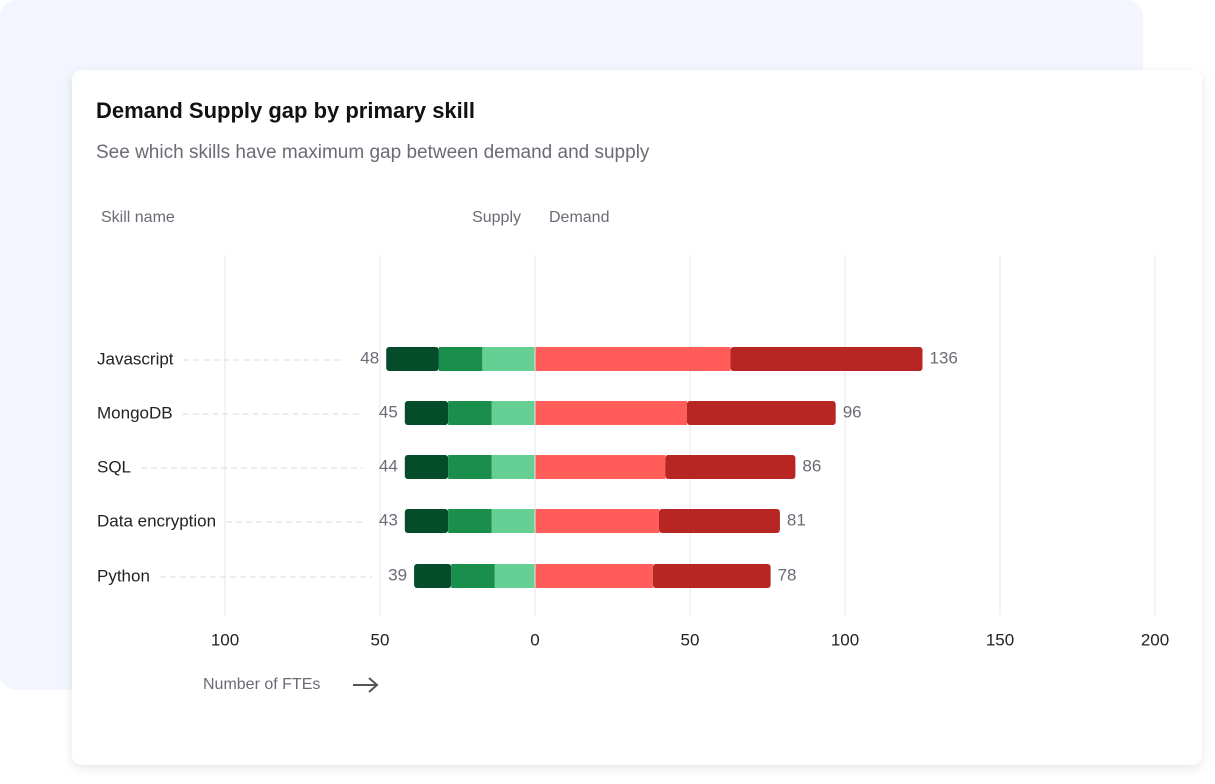 The height and width of the screenshot is (784, 1215). I want to click on category-label: MongoDB, so click(135, 412).